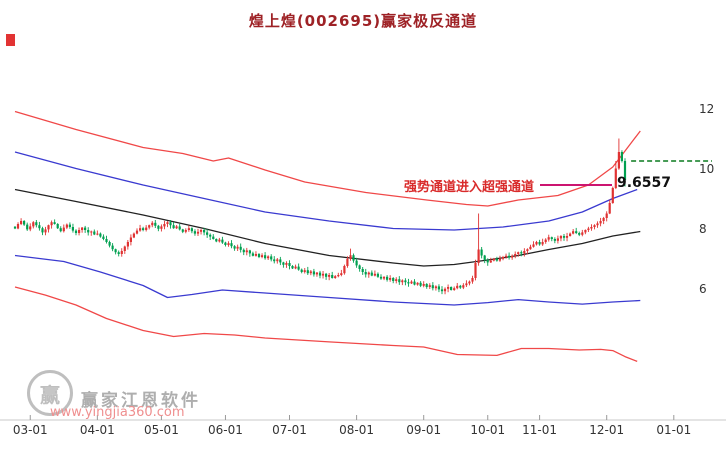 The height and width of the screenshot is (450, 726). Describe the element at coordinates (161, 430) in the screenshot. I see `x-axis-label: 05-01` at that location.